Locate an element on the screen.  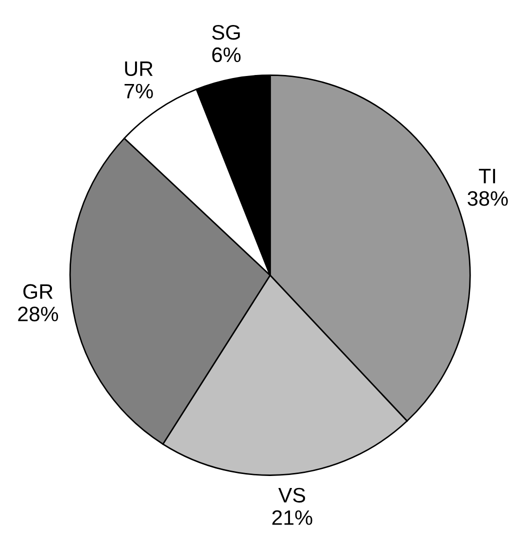
slice-label: UR is located at coordinates (139, 69).